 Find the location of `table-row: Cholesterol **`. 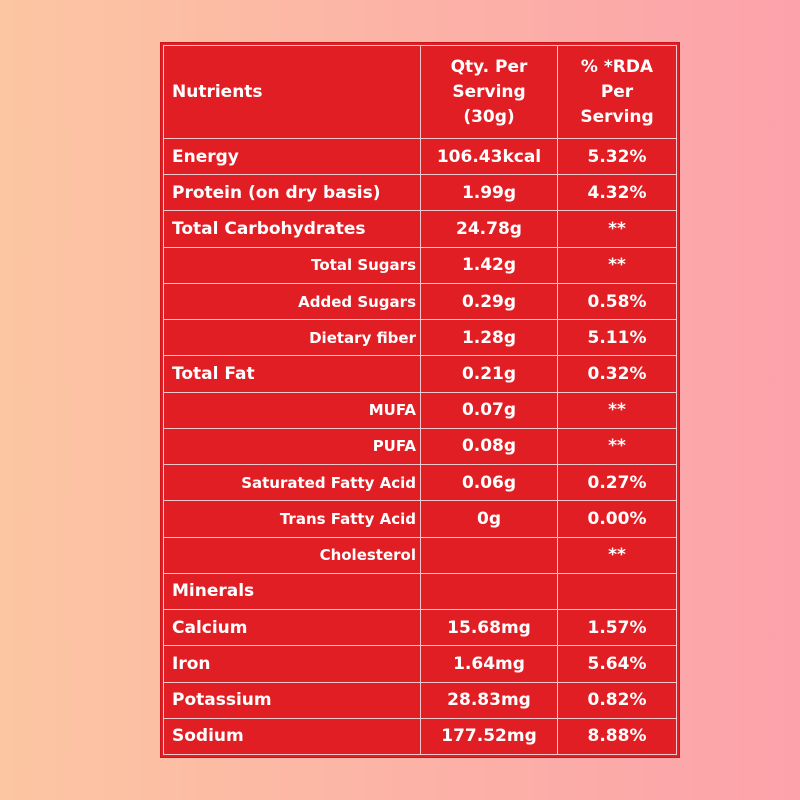

table-row: Cholesterol ** is located at coordinates (420, 555).